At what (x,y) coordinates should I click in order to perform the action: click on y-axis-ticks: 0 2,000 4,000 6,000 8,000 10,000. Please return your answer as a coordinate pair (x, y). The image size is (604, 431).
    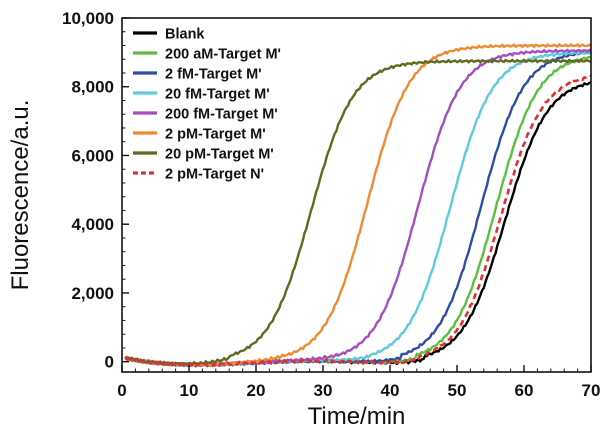
    Looking at the image, I should click on (95, 190).